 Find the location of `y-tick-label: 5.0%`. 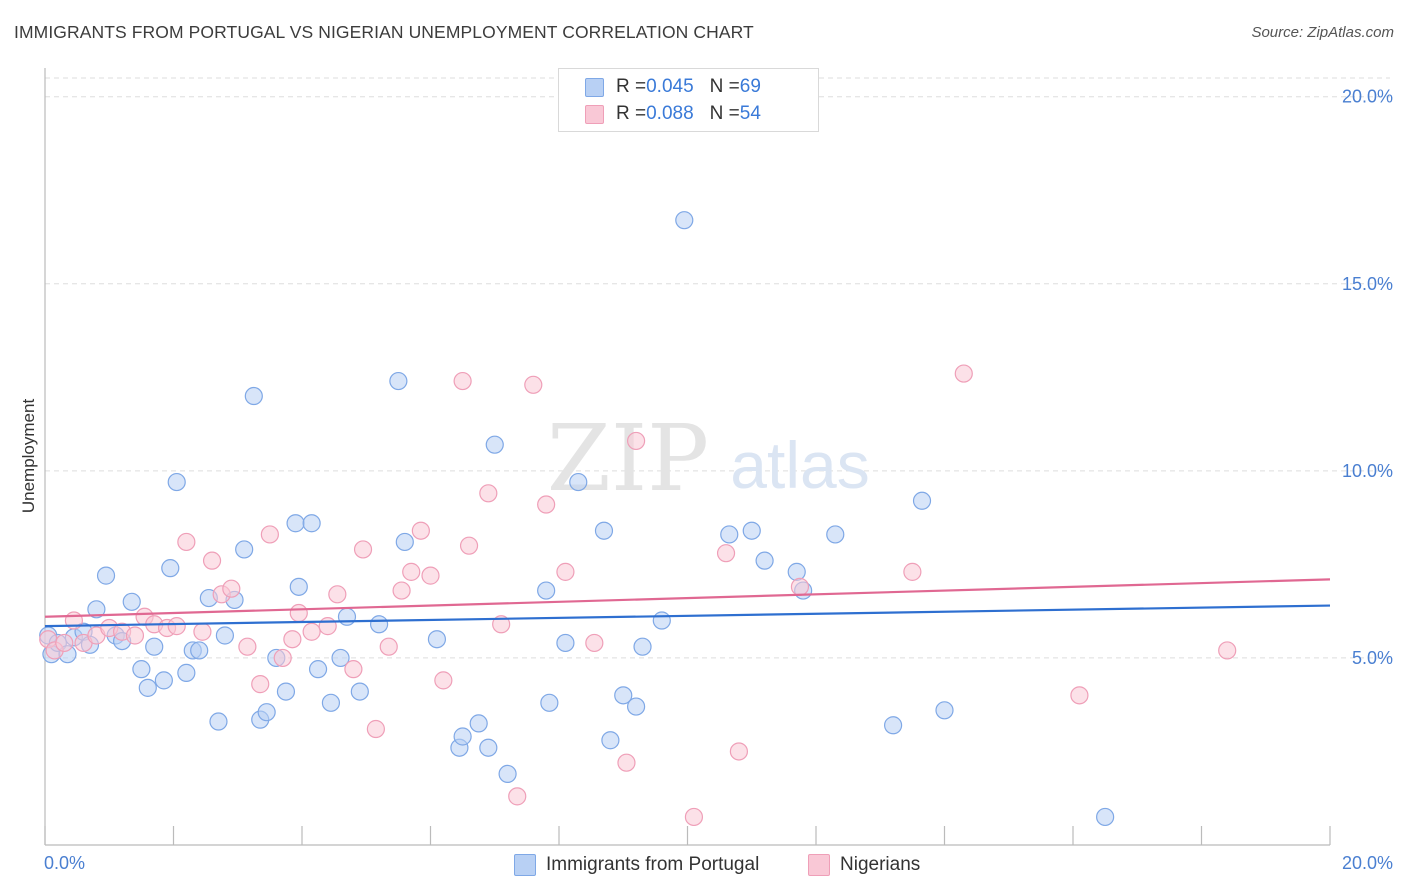

y-tick-label: 5.0% is located at coordinates (1372, 658).